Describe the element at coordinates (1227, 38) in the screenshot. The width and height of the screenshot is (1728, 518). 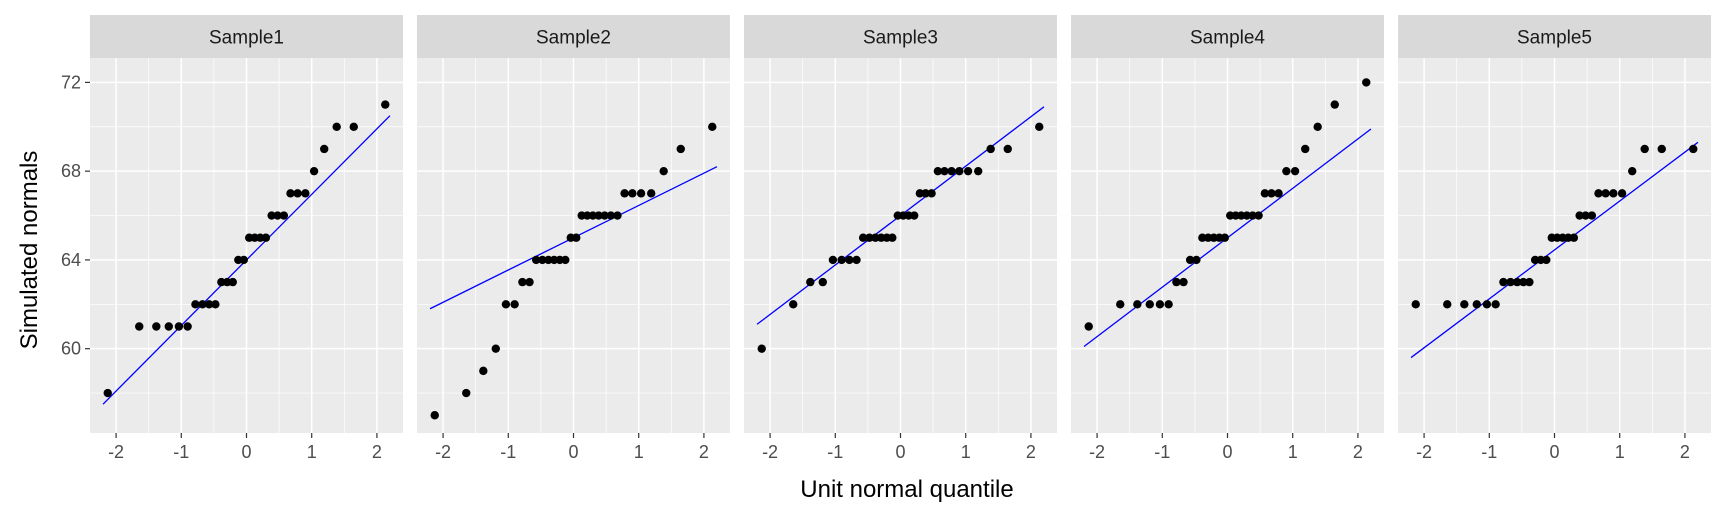
I see `facet-strip-label: Sample4` at that location.